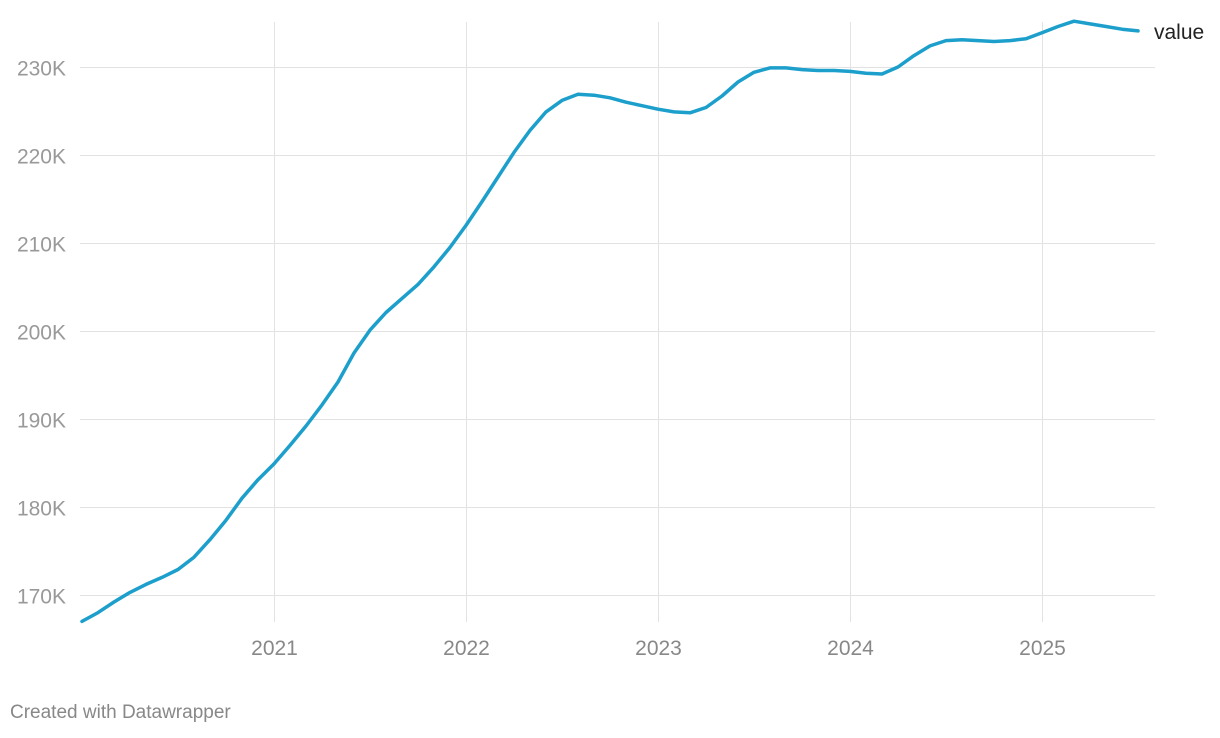 Image resolution: width=1220 pixels, height=738 pixels. I want to click on y-tick-label: 220K, so click(41, 157).